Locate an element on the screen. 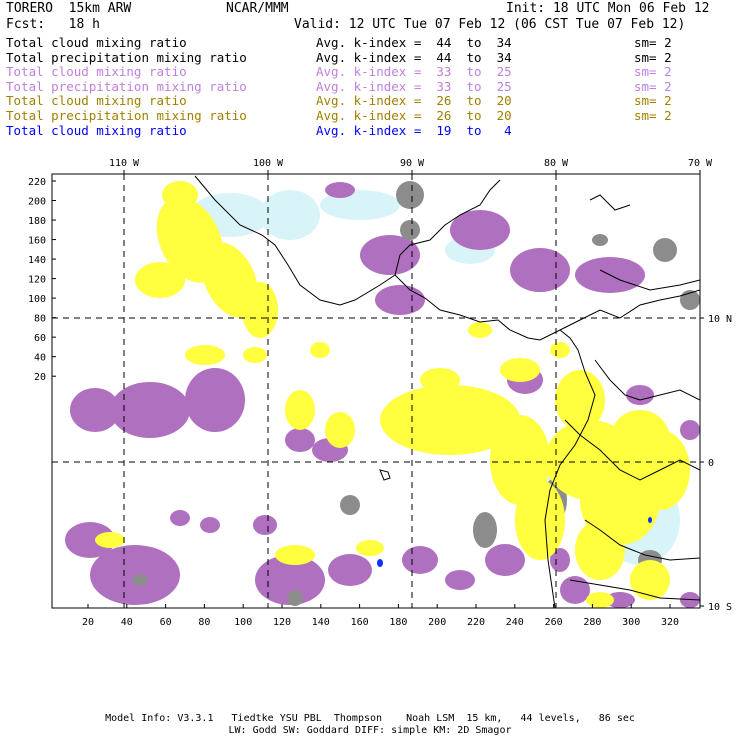 This screenshot has height=740, width=740. latitude-label: 10 S is located at coordinates (720, 607).